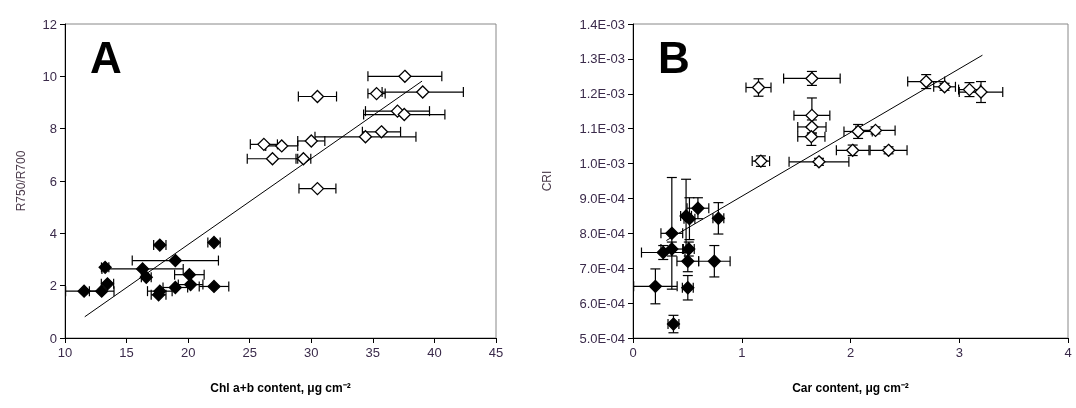 The height and width of the screenshot is (408, 1076). I want to click on x-tick-label: 45, so click(496, 352).